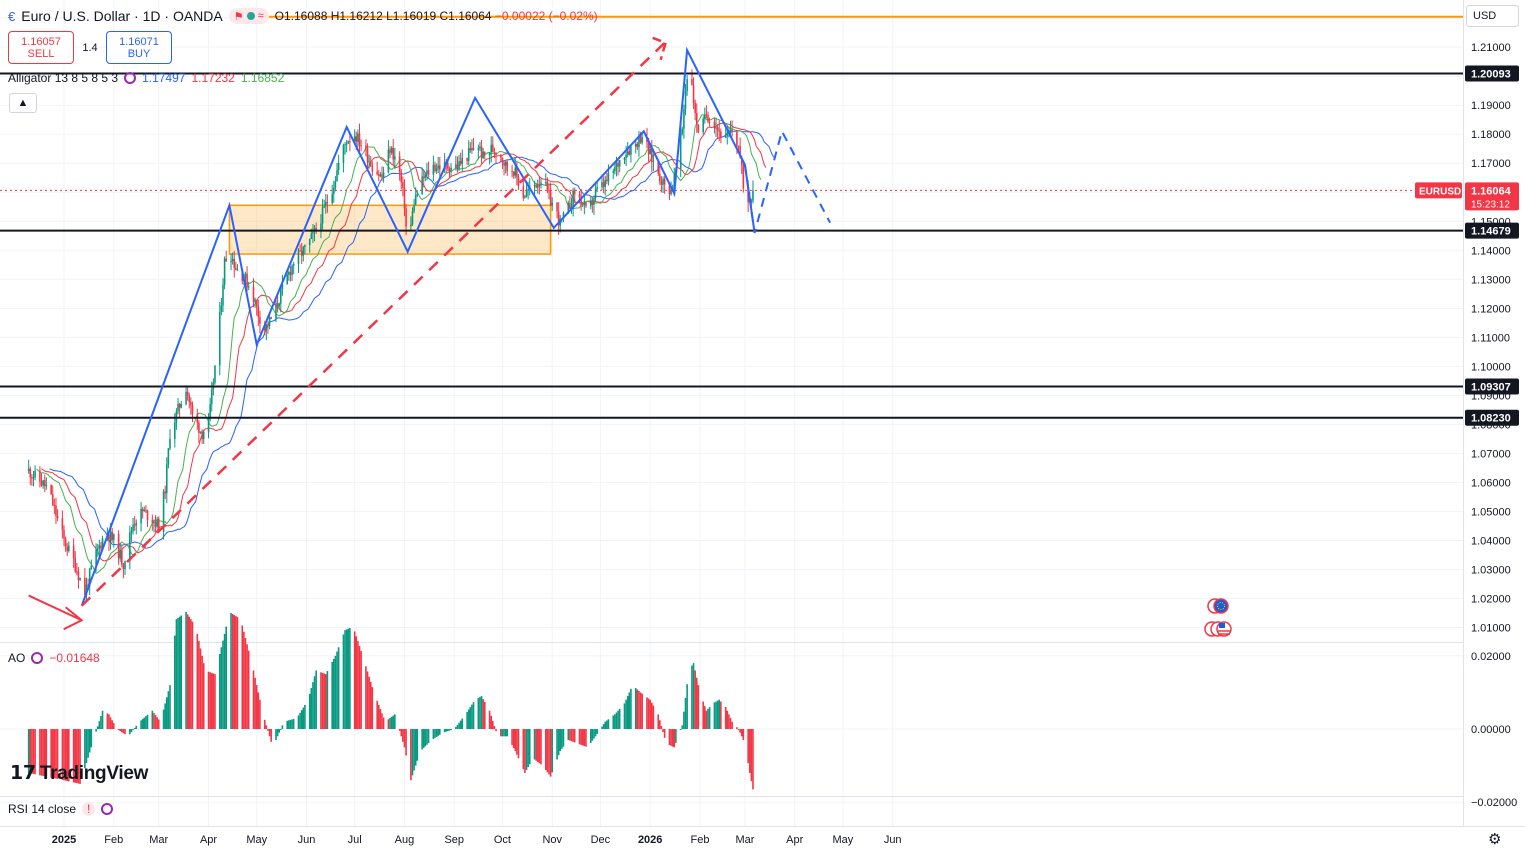 The width and height of the screenshot is (1525, 850). What do you see at coordinates (1218, 629) in the screenshot?
I see `us-flag-icon` at bounding box center [1218, 629].